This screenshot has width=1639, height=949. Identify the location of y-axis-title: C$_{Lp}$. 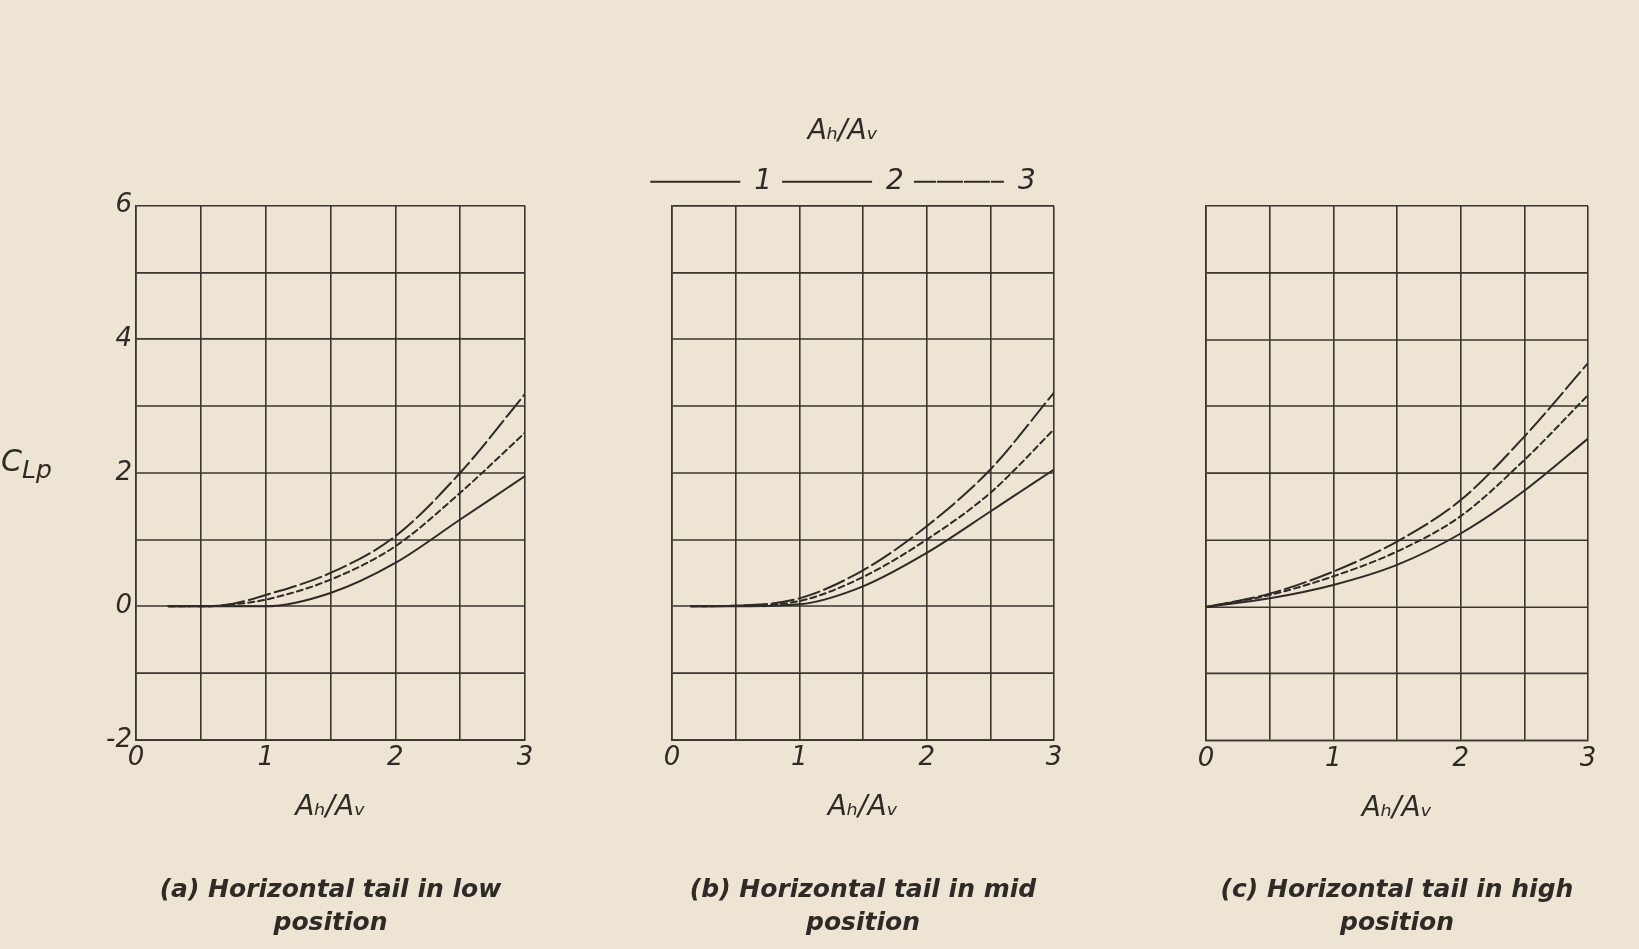
(26, 463).